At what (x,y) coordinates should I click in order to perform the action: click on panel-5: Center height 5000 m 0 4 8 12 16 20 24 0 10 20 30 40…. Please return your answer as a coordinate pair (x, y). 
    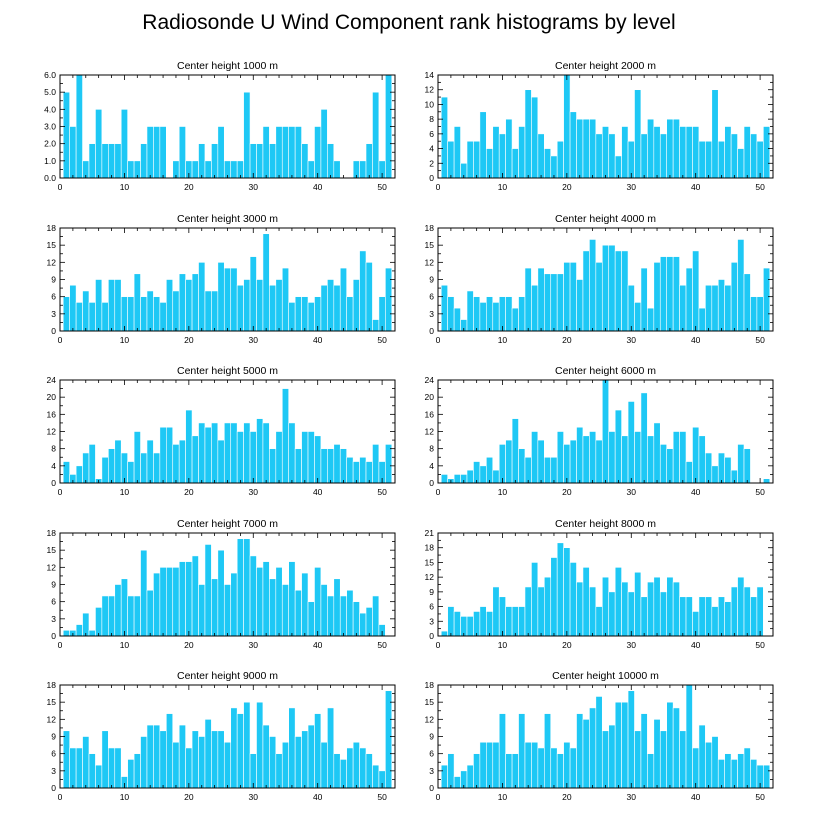
    Looking at the image, I should click on (221, 431).